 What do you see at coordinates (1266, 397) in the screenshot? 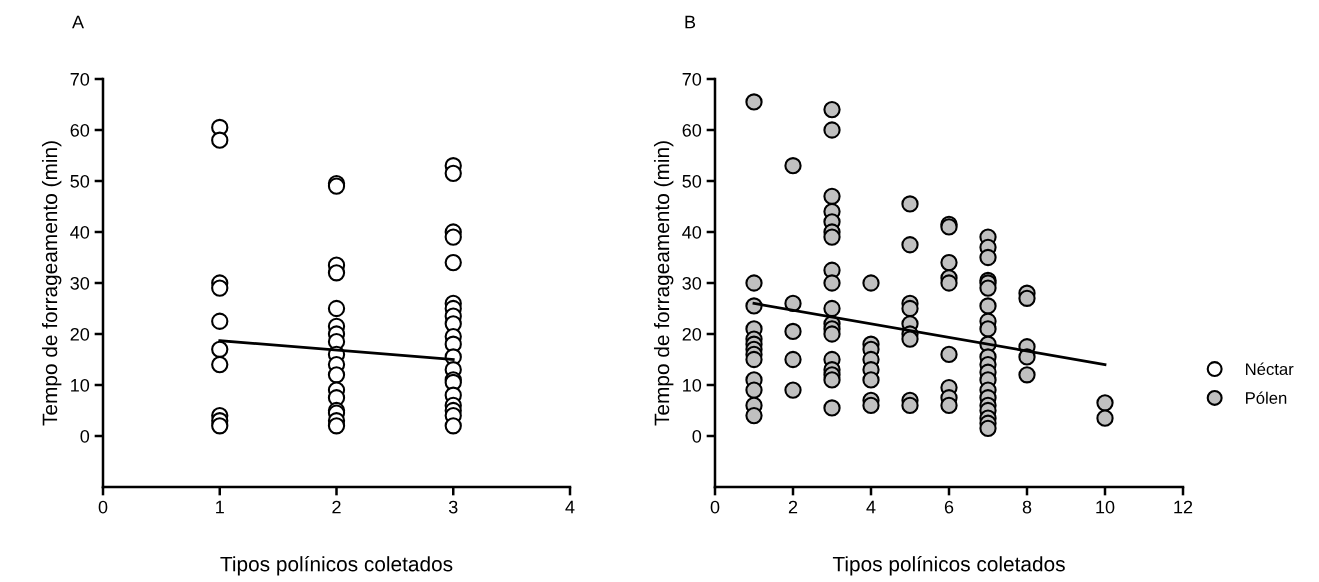
I see `text: Pólen` at bounding box center [1266, 397].